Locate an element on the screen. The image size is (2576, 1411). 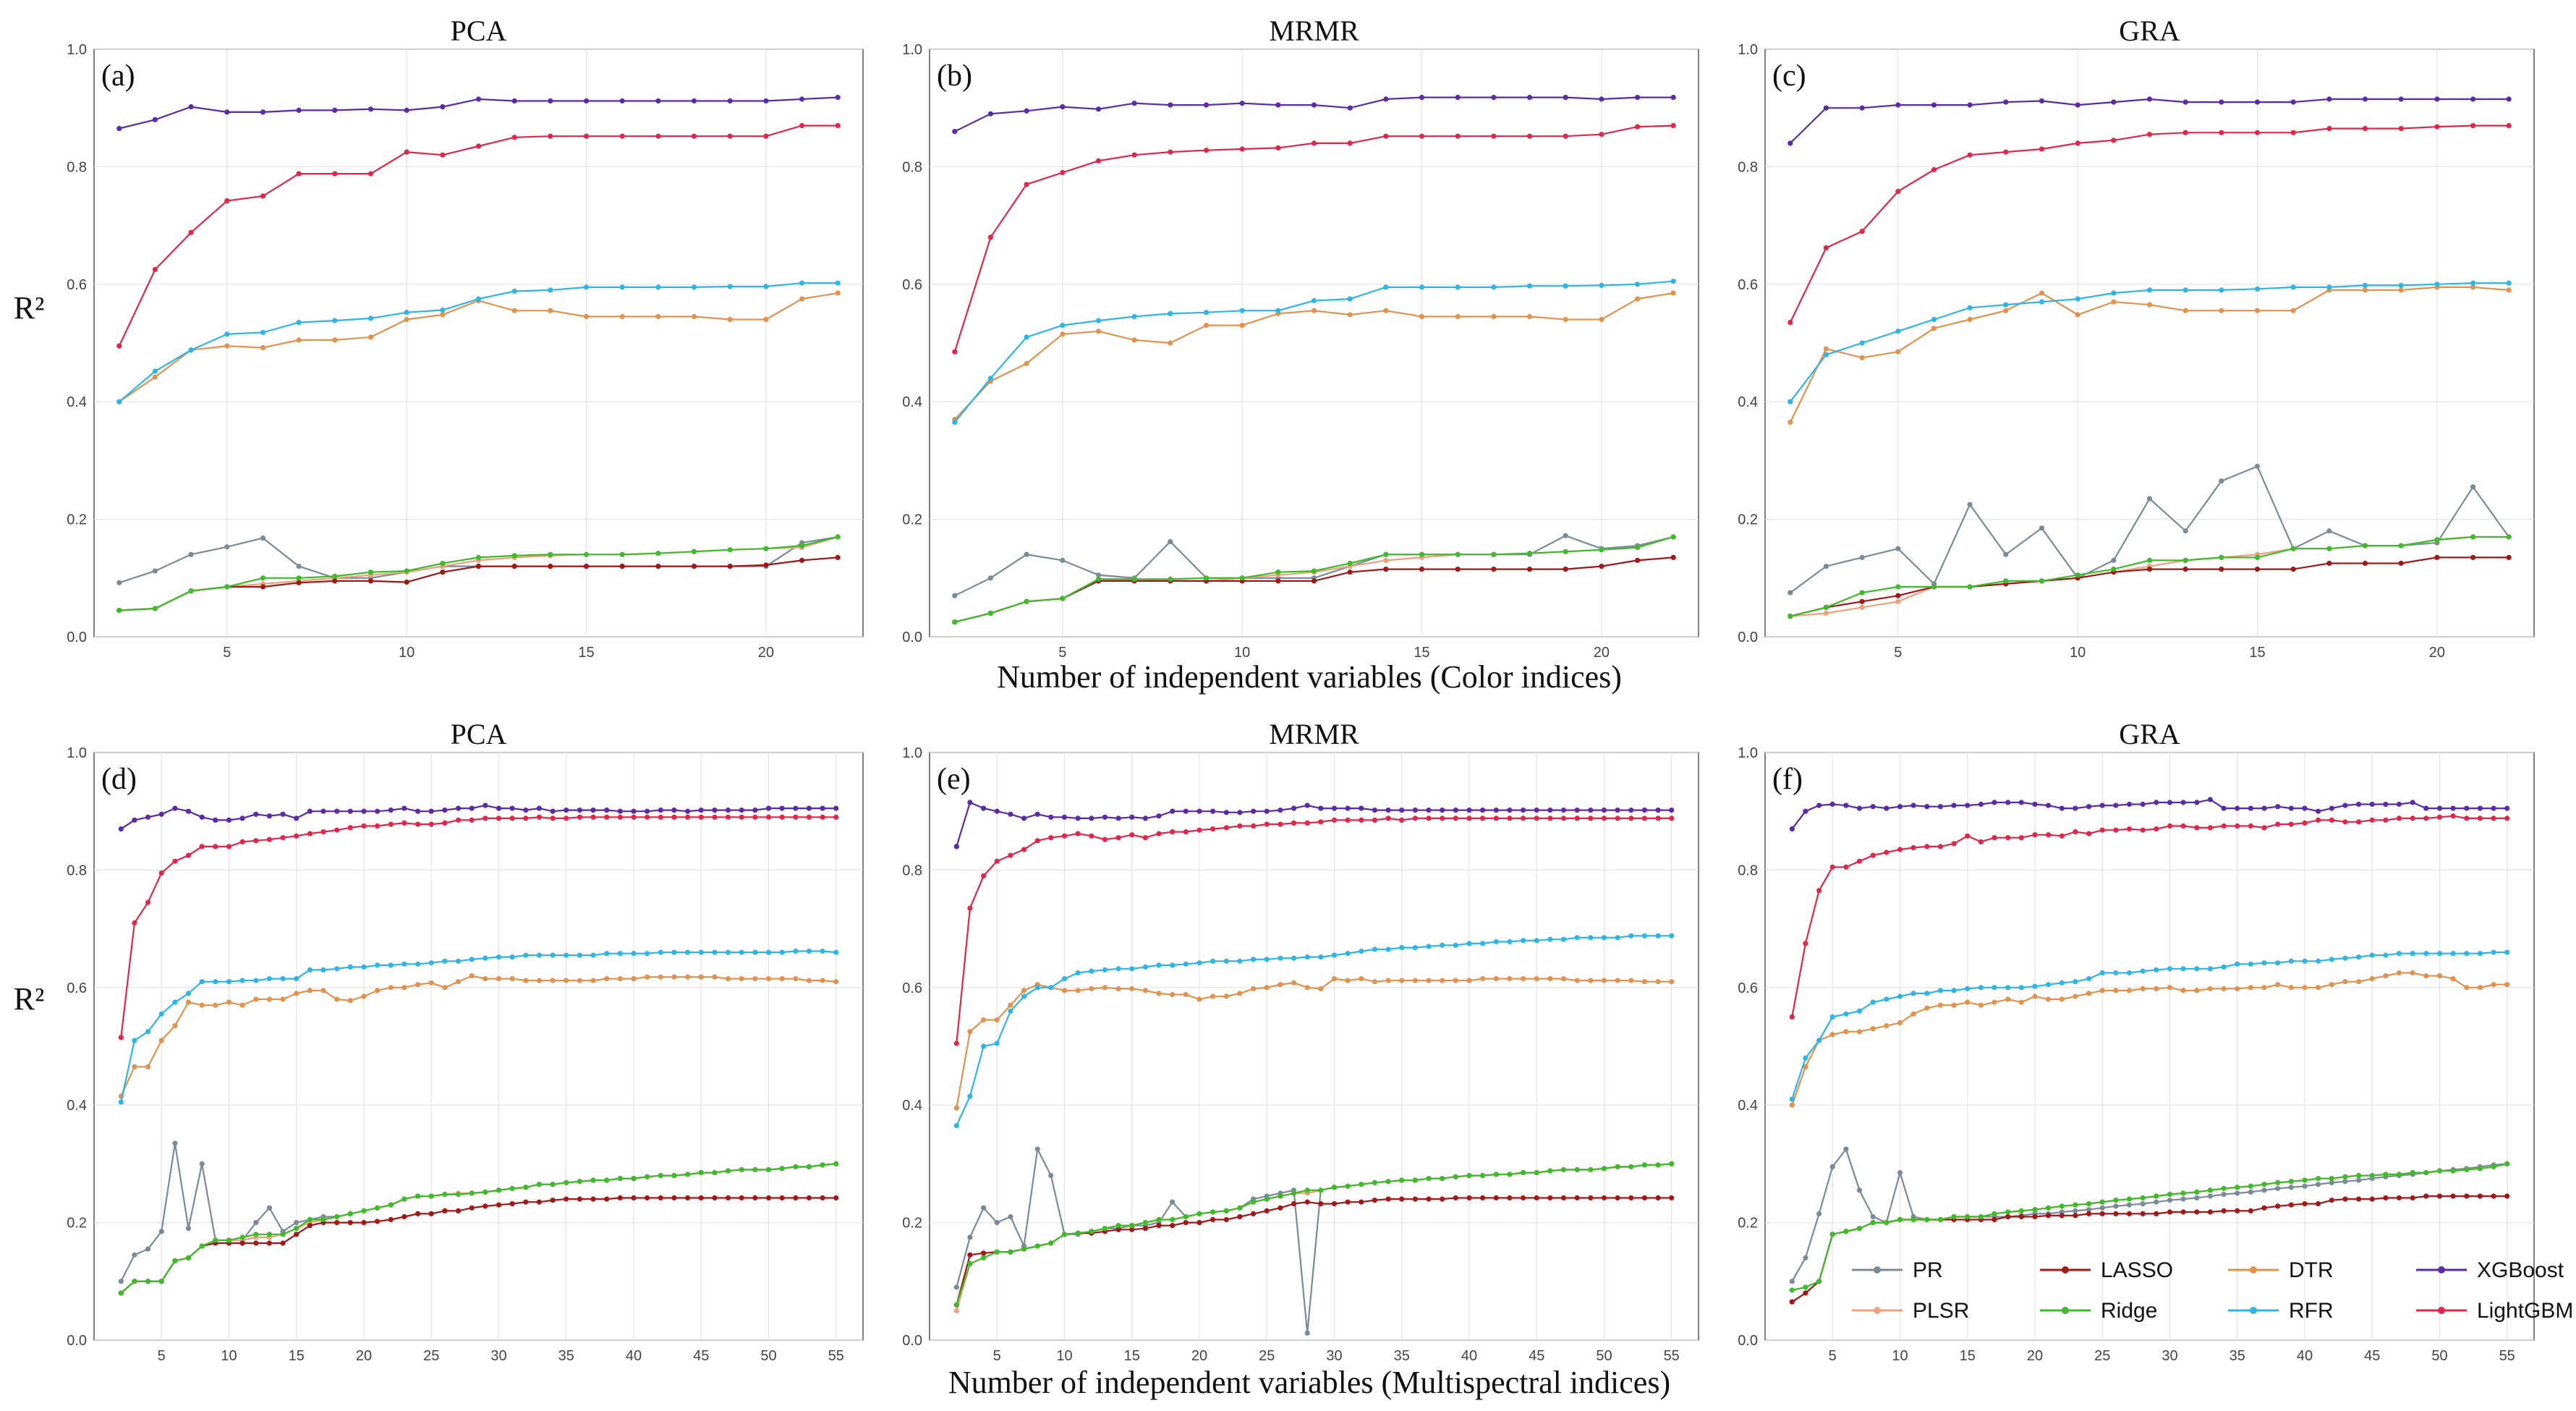
y-tick-label: 0.0 is located at coordinates (912, 1341).